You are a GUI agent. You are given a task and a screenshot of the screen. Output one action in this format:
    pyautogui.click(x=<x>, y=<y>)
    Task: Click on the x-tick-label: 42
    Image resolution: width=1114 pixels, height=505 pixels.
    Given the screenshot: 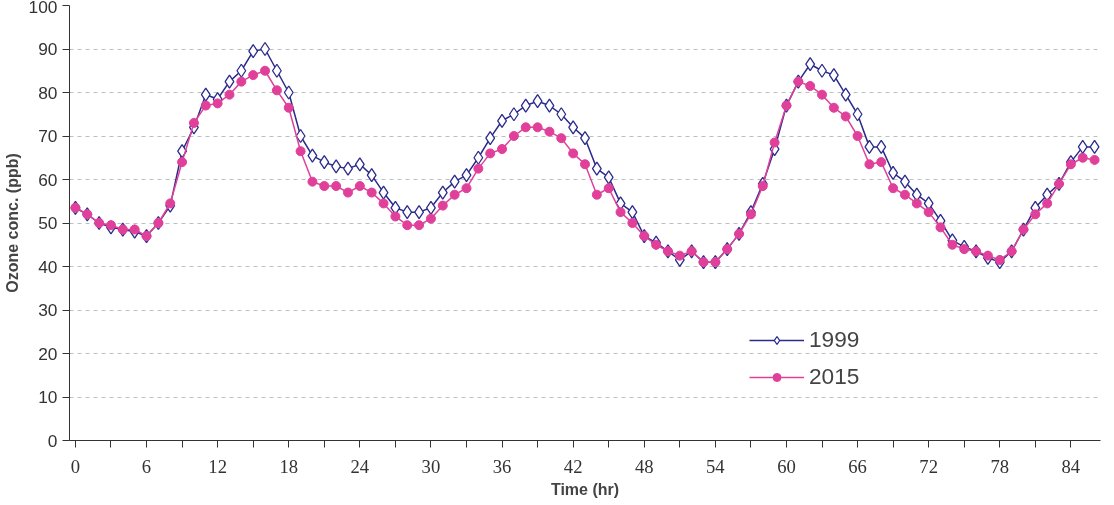 What is the action you would take?
    pyautogui.click(x=573, y=466)
    